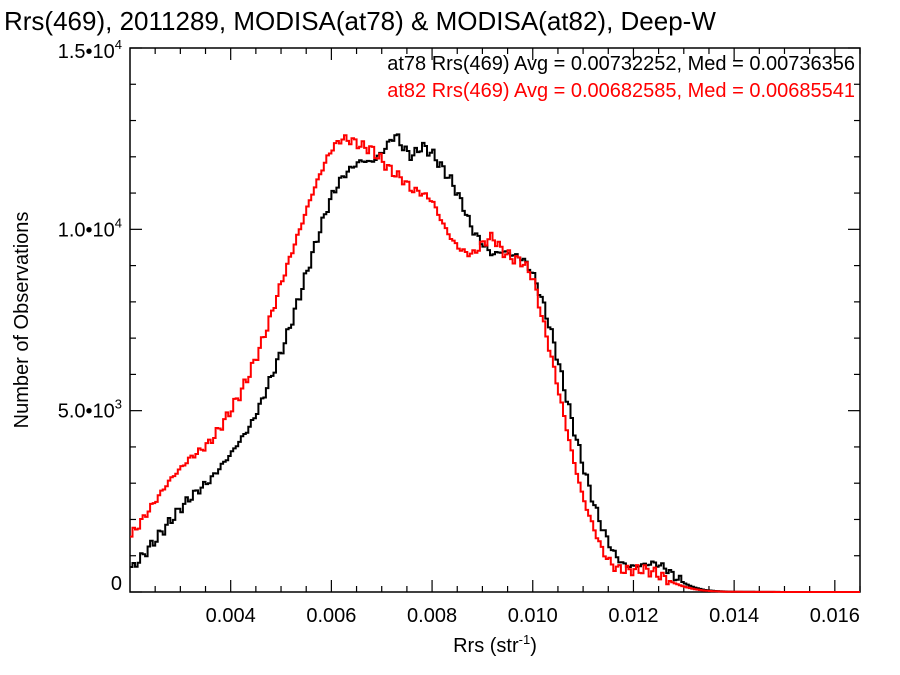  I want to click on x-tick-label: 0.008, so click(432, 616).